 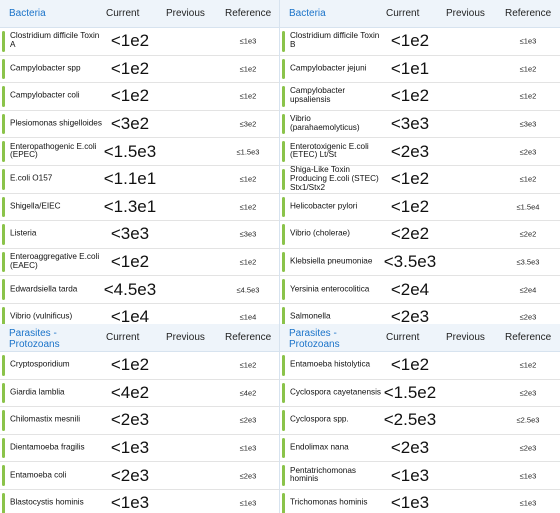 What do you see at coordinates (410, 234) in the screenshot?
I see `current-value: <2e2` at bounding box center [410, 234].